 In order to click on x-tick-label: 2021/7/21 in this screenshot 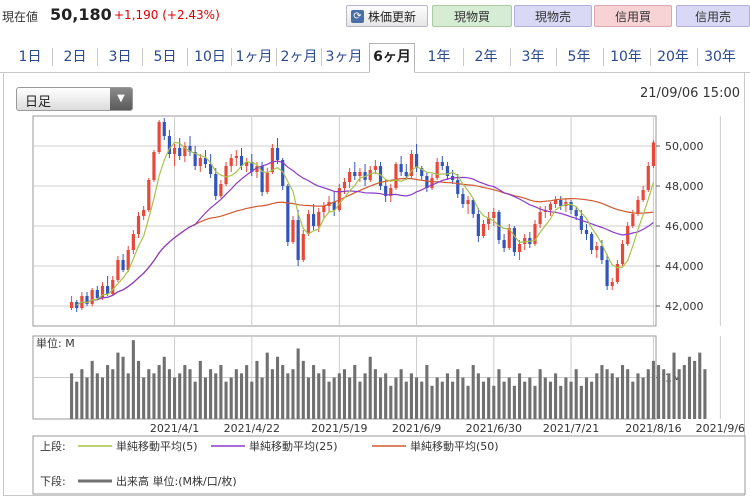, I will do `click(571, 428)`.